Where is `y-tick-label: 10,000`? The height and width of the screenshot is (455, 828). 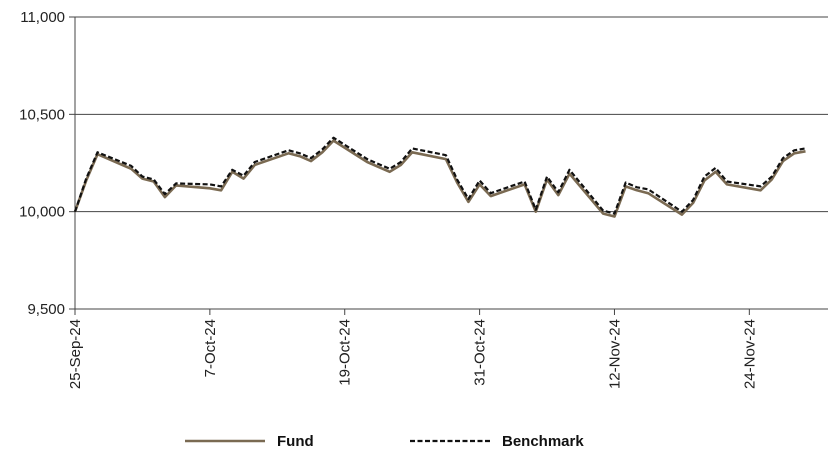
y-tick-label: 10,000 is located at coordinates (42, 212).